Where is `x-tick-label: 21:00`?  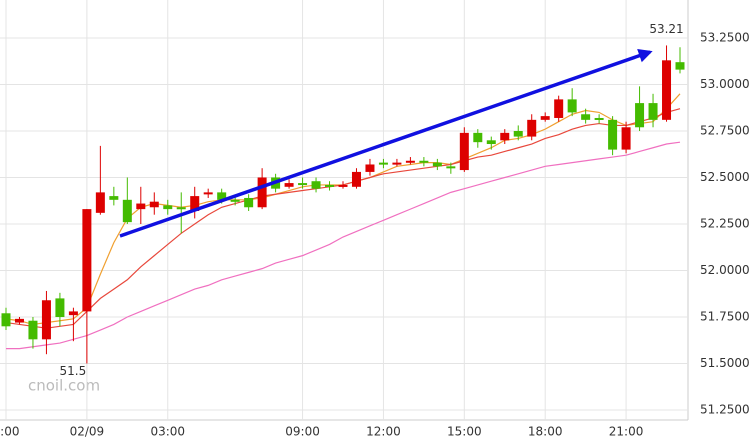 x-tick-label: 21:00 is located at coordinates (626, 431).